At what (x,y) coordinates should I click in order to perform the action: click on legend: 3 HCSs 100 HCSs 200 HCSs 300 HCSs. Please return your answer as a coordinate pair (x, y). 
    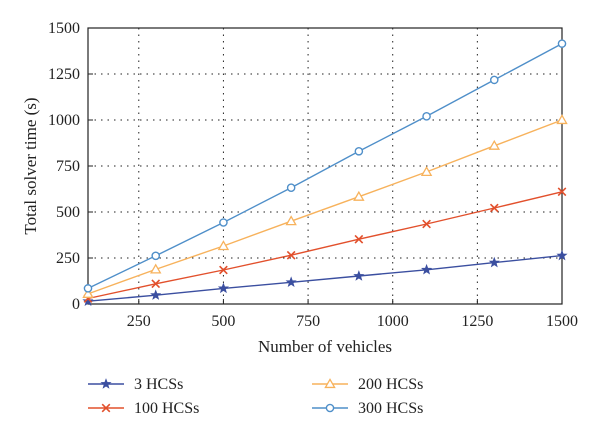
    Looking at the image, I should click on (255, 396).